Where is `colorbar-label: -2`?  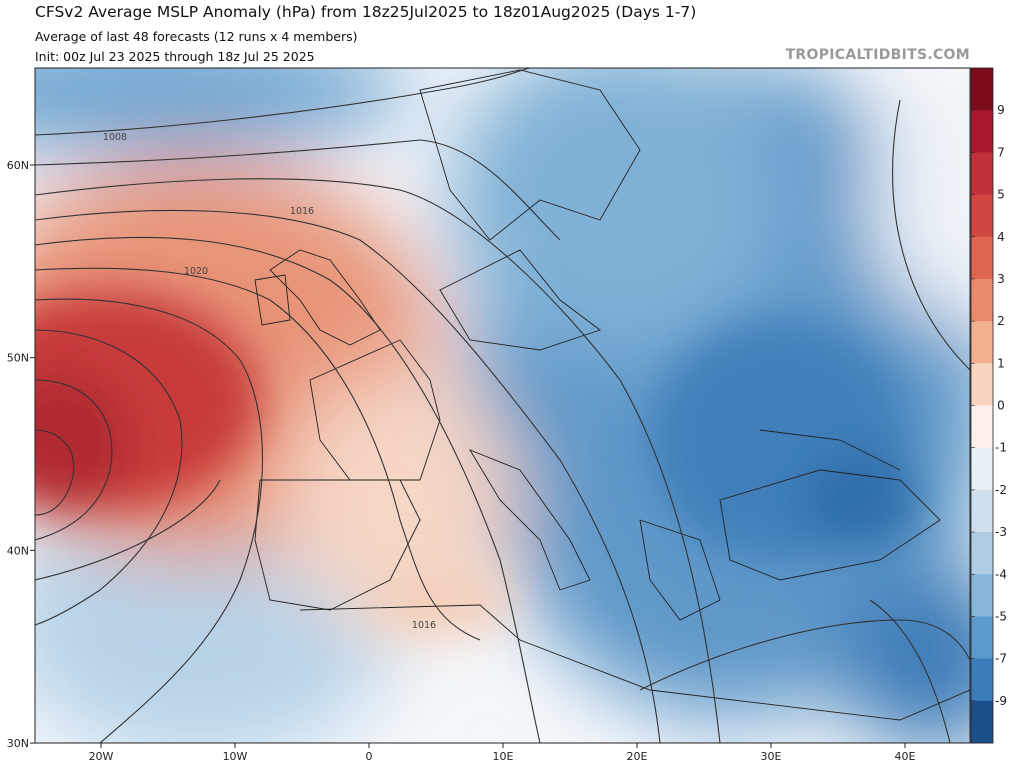 colorbar-label: -2 is located at coordinates (1001, 490).